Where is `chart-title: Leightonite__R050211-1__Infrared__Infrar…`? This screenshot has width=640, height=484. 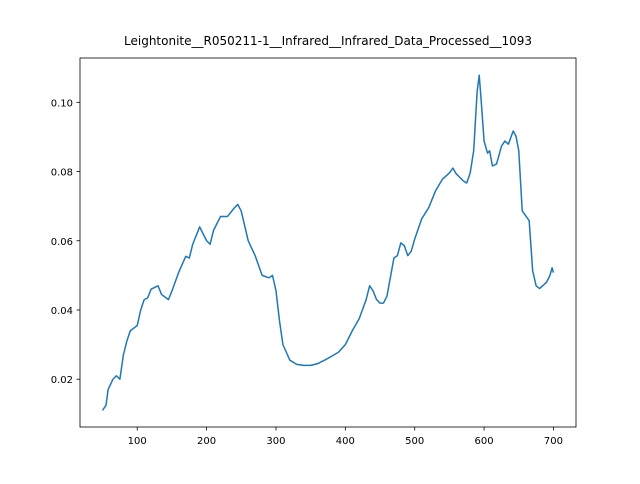 chart-title: Leightonite__R050211-1__Infrared__Infrar… is located at coordinates (328, 41).